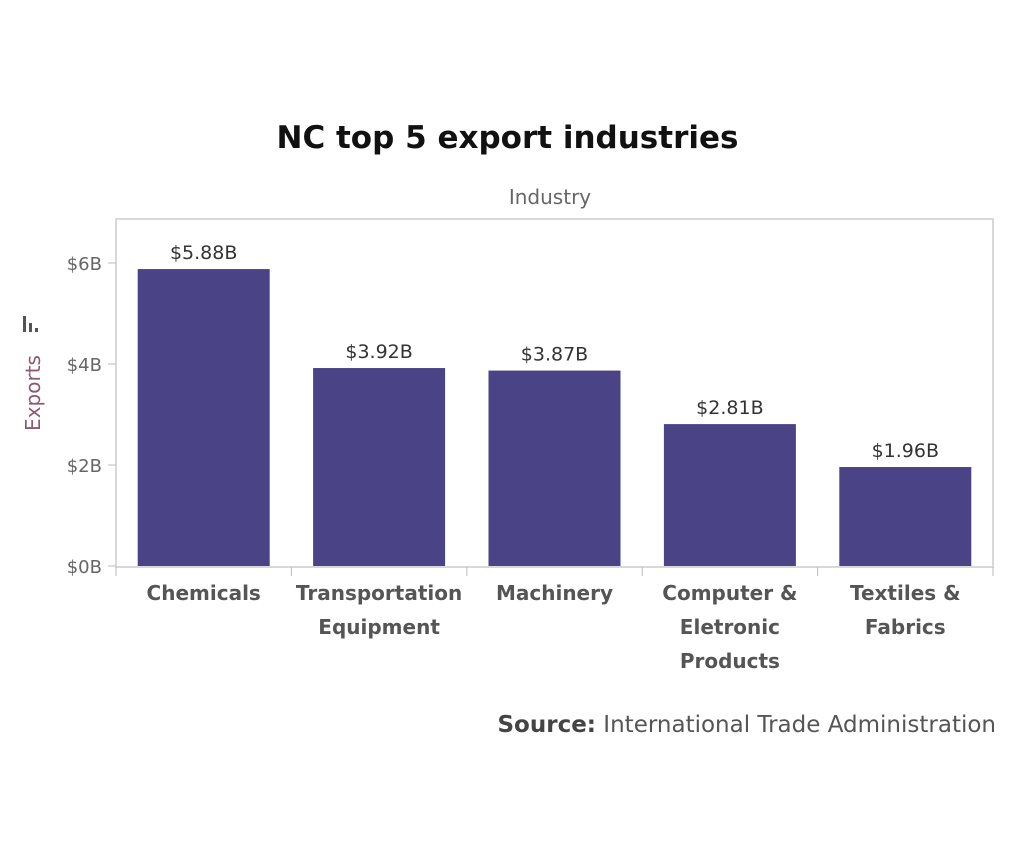 This screenshot has height=858, width=1020. I want to click on y-tick-label: $6B, so click(84, 264).